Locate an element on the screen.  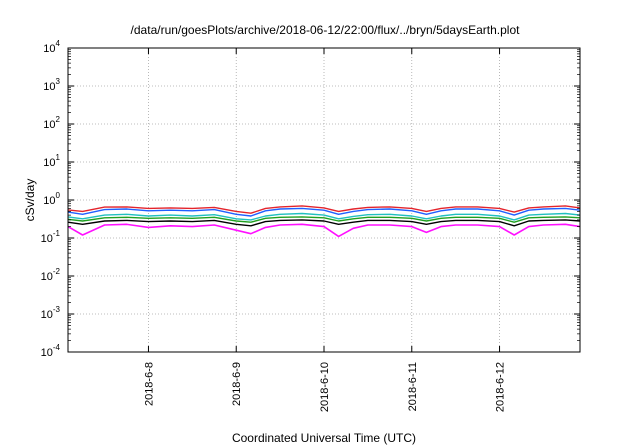
y-tick-label: 10⁻² is located at coordinates (51, 275).